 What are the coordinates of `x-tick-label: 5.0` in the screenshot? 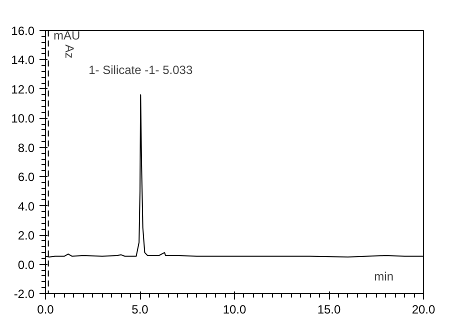 It's located at (140, 309).